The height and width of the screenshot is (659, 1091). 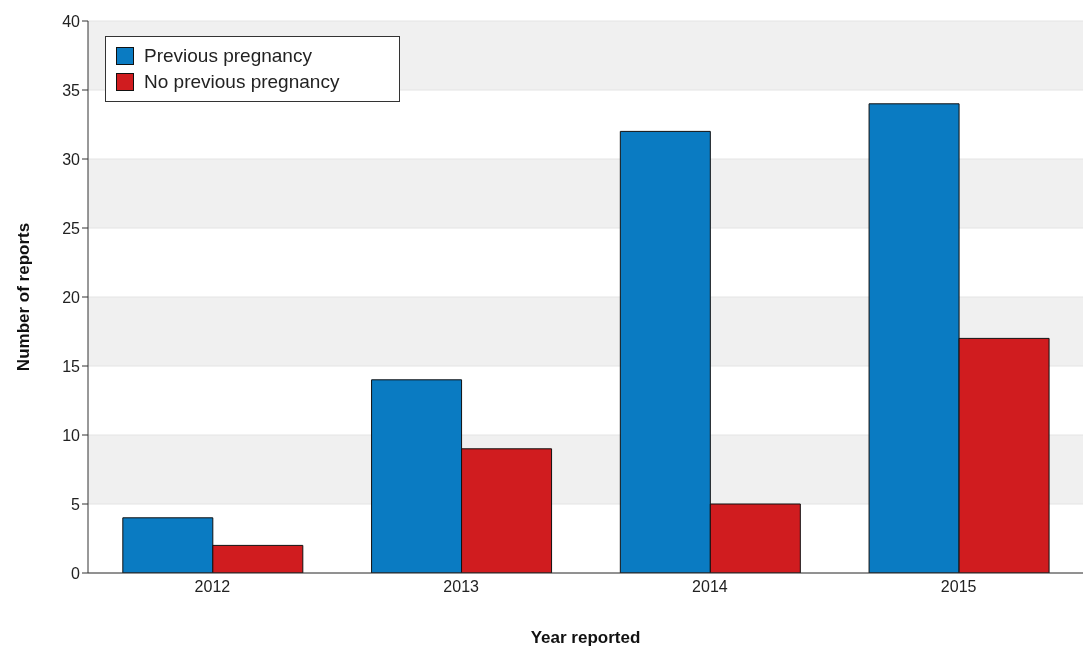 I want to click on y-tick-label: 35, so click(x=71, y=90).